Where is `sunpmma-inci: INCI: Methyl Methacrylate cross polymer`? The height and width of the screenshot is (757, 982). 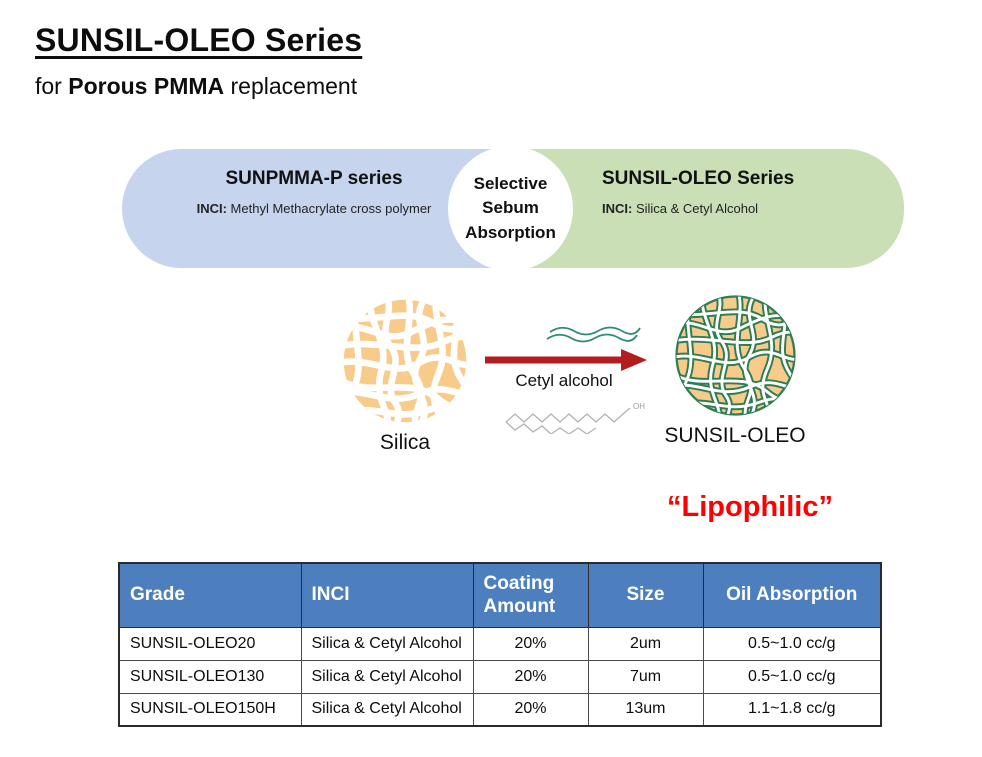 sunpmma-inci: INCI: Methyl Methacrylate cross polymer is located at coordinates (314, 208).